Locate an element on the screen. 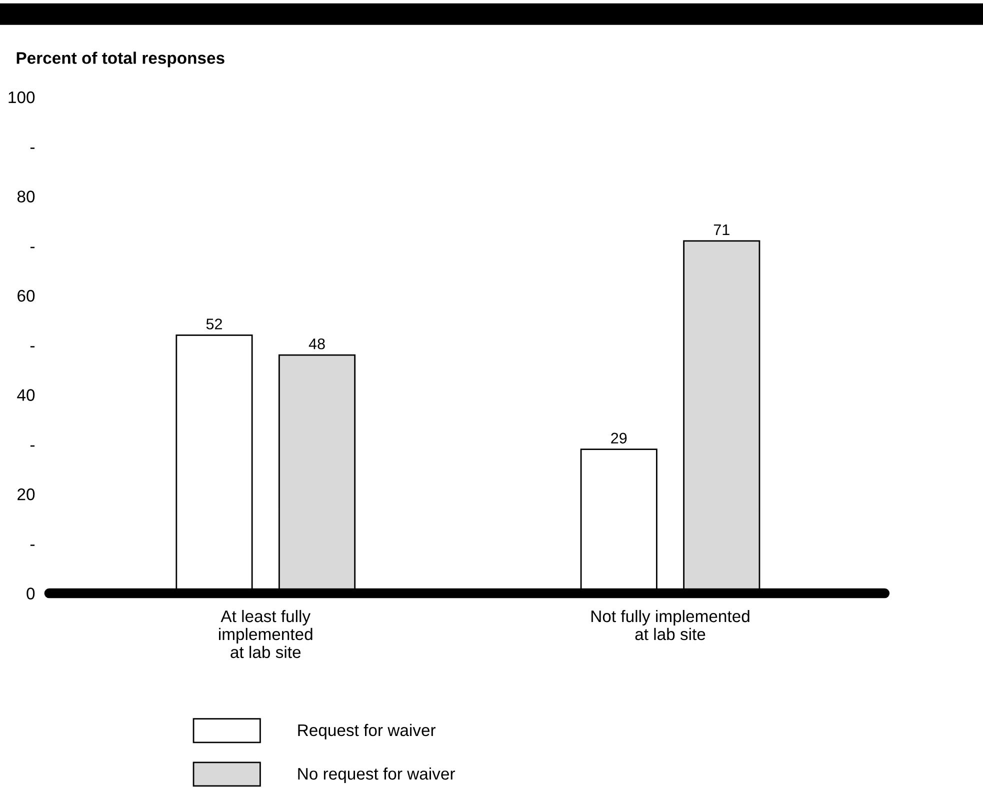 The image size is (983, 805). data-label: 29 is located at coordinates (619, 438).